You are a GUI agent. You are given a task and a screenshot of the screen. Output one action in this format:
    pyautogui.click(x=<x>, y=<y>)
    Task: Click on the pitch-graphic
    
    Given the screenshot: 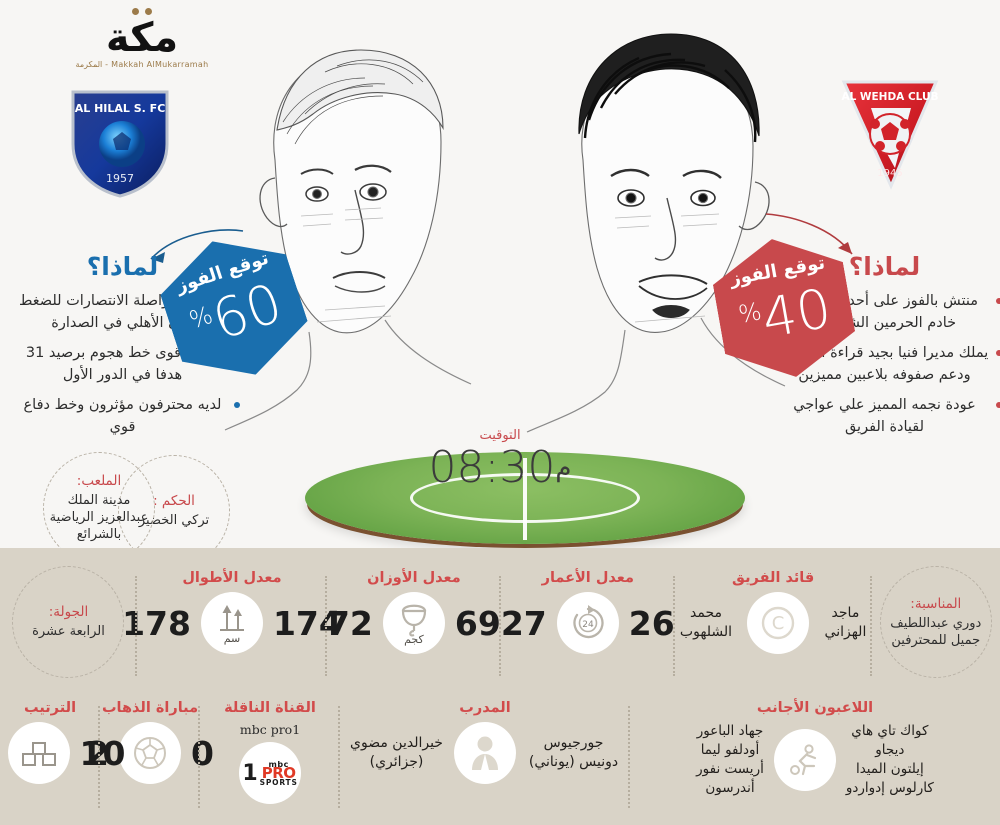 What is the action you would take?
    pyautogui.click(x=525, y=498)
    